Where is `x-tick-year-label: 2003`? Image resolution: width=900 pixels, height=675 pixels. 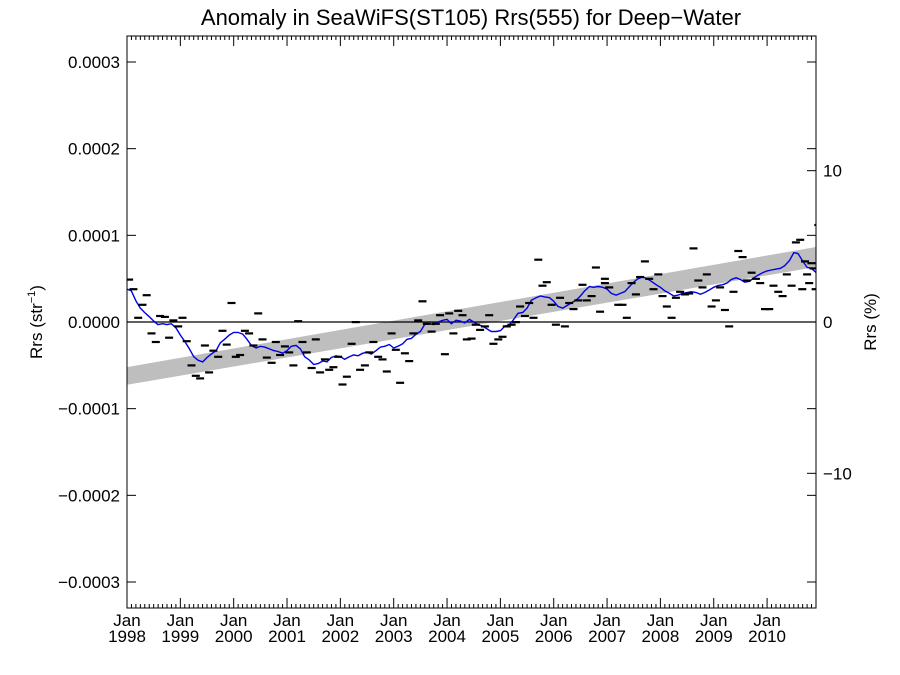 x-tick-year-label: 2003 is located at coordinates (394, 636).